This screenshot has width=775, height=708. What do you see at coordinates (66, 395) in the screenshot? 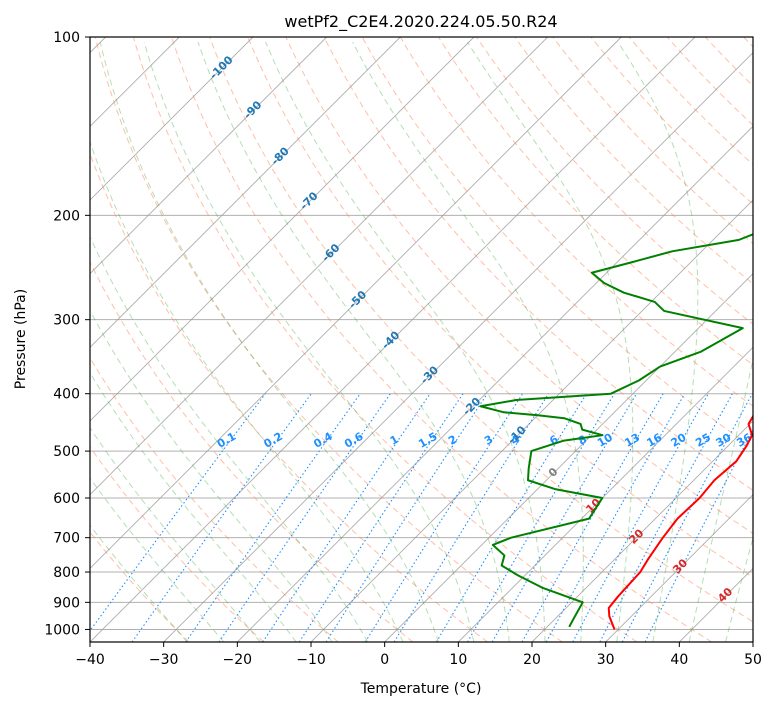
I see `y-tick-label: 400` at bounding box center [66, 395].